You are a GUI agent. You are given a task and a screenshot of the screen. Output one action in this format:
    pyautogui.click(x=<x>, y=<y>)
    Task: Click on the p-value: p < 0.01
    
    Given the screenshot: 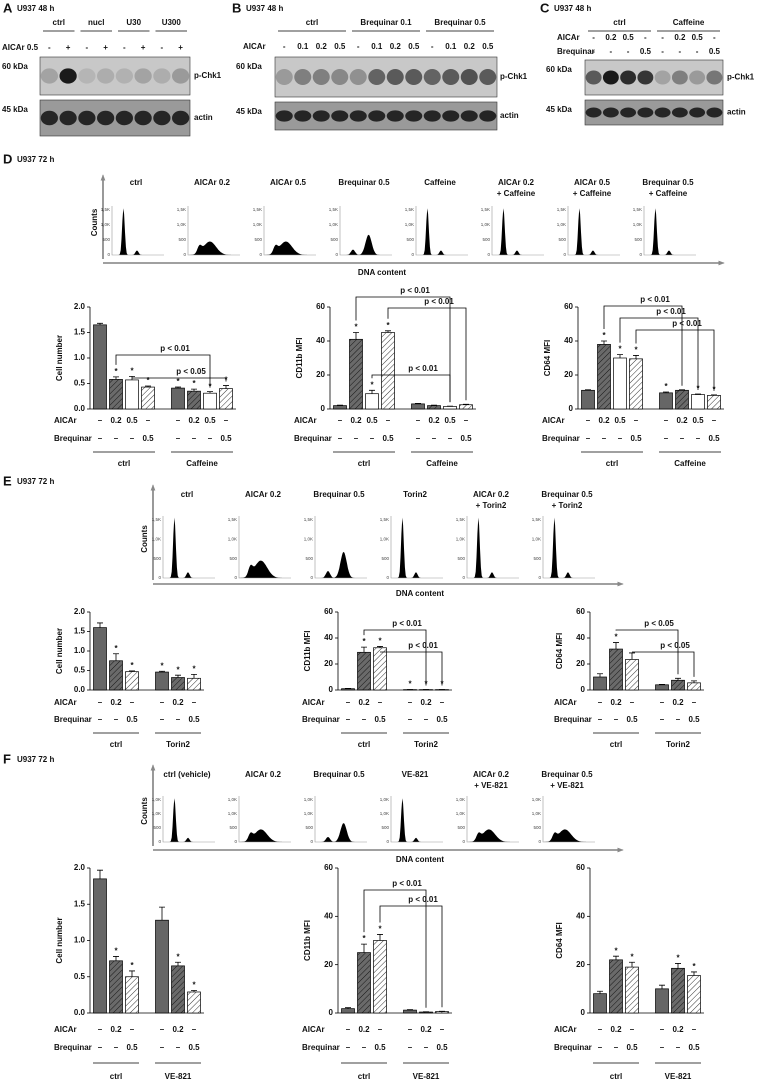 What is the action you would take?
    pyautogui.click(x=175, y=348)
    